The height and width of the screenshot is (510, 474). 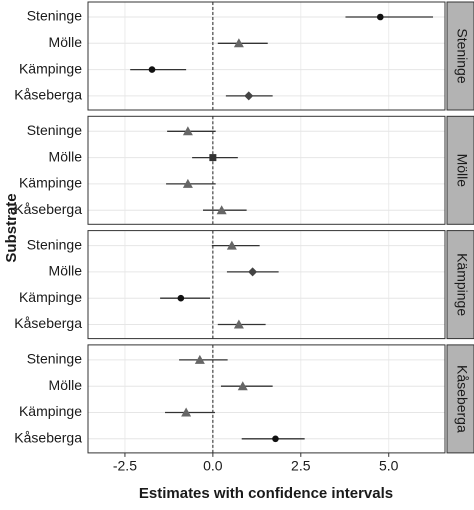 I want to click on x-axis-label: Estimates with confidence intervals, so click(x=266, y=493).